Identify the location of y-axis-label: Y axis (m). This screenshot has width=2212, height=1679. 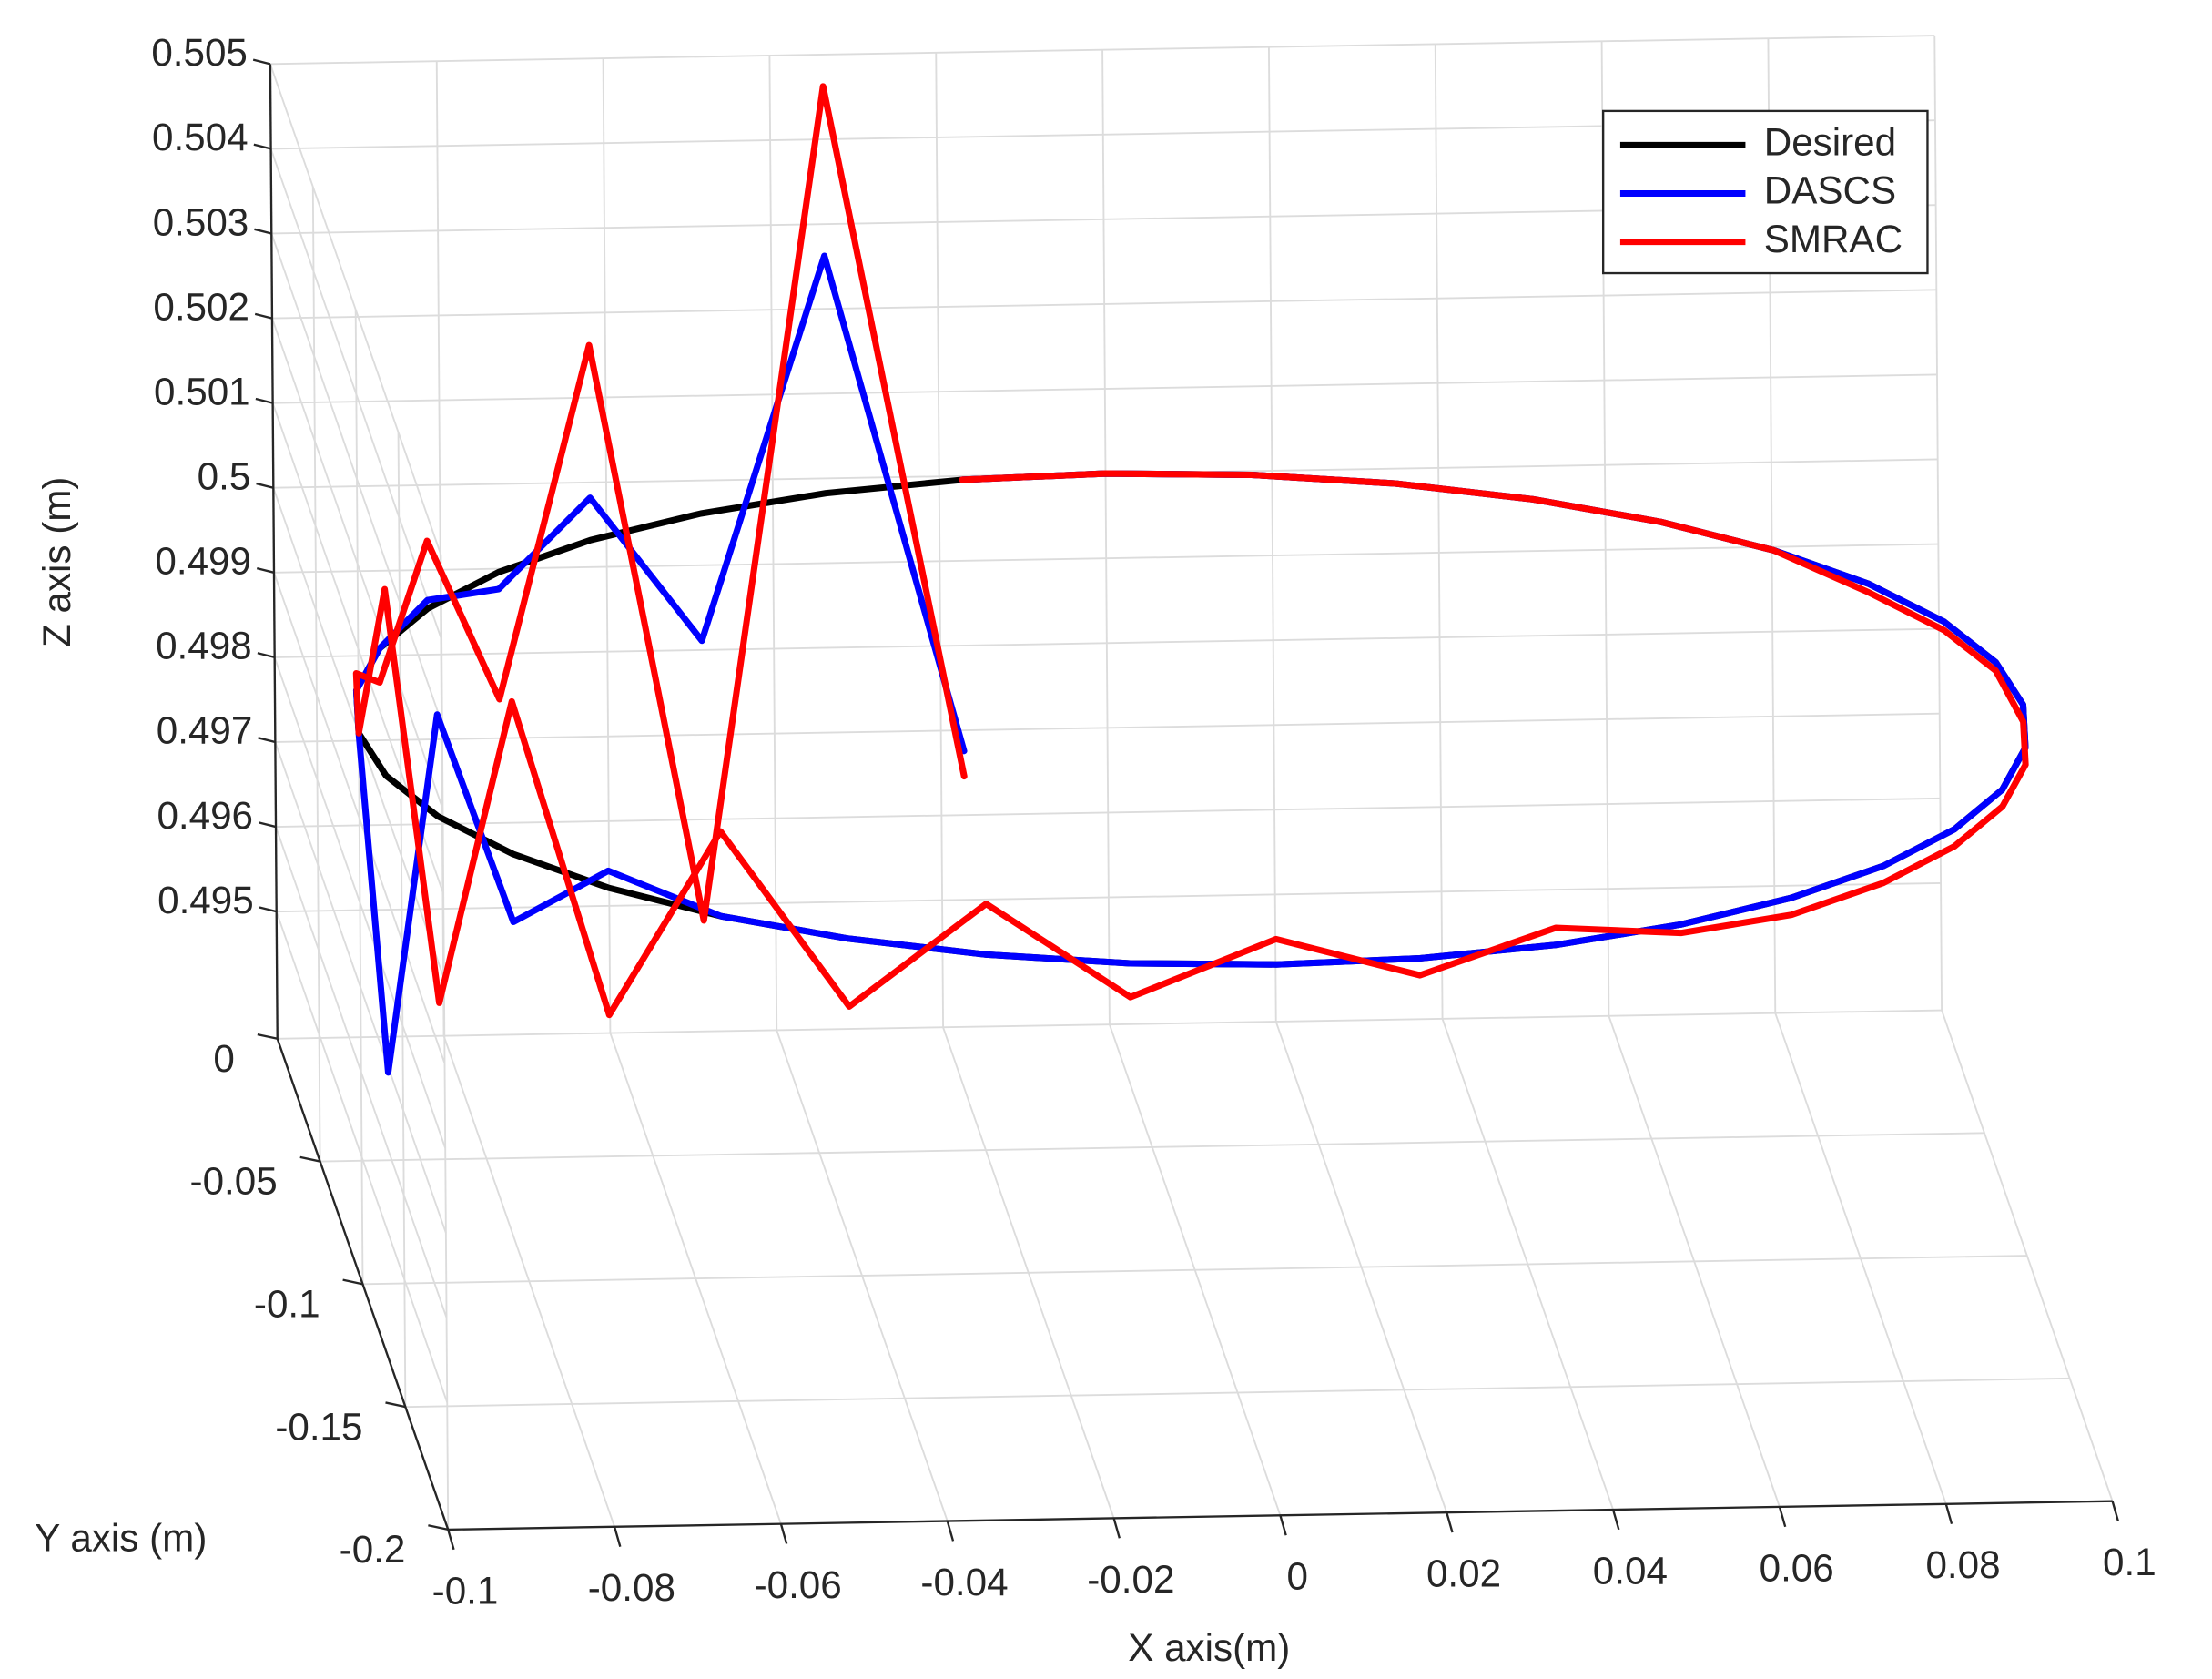
(121, 1538).